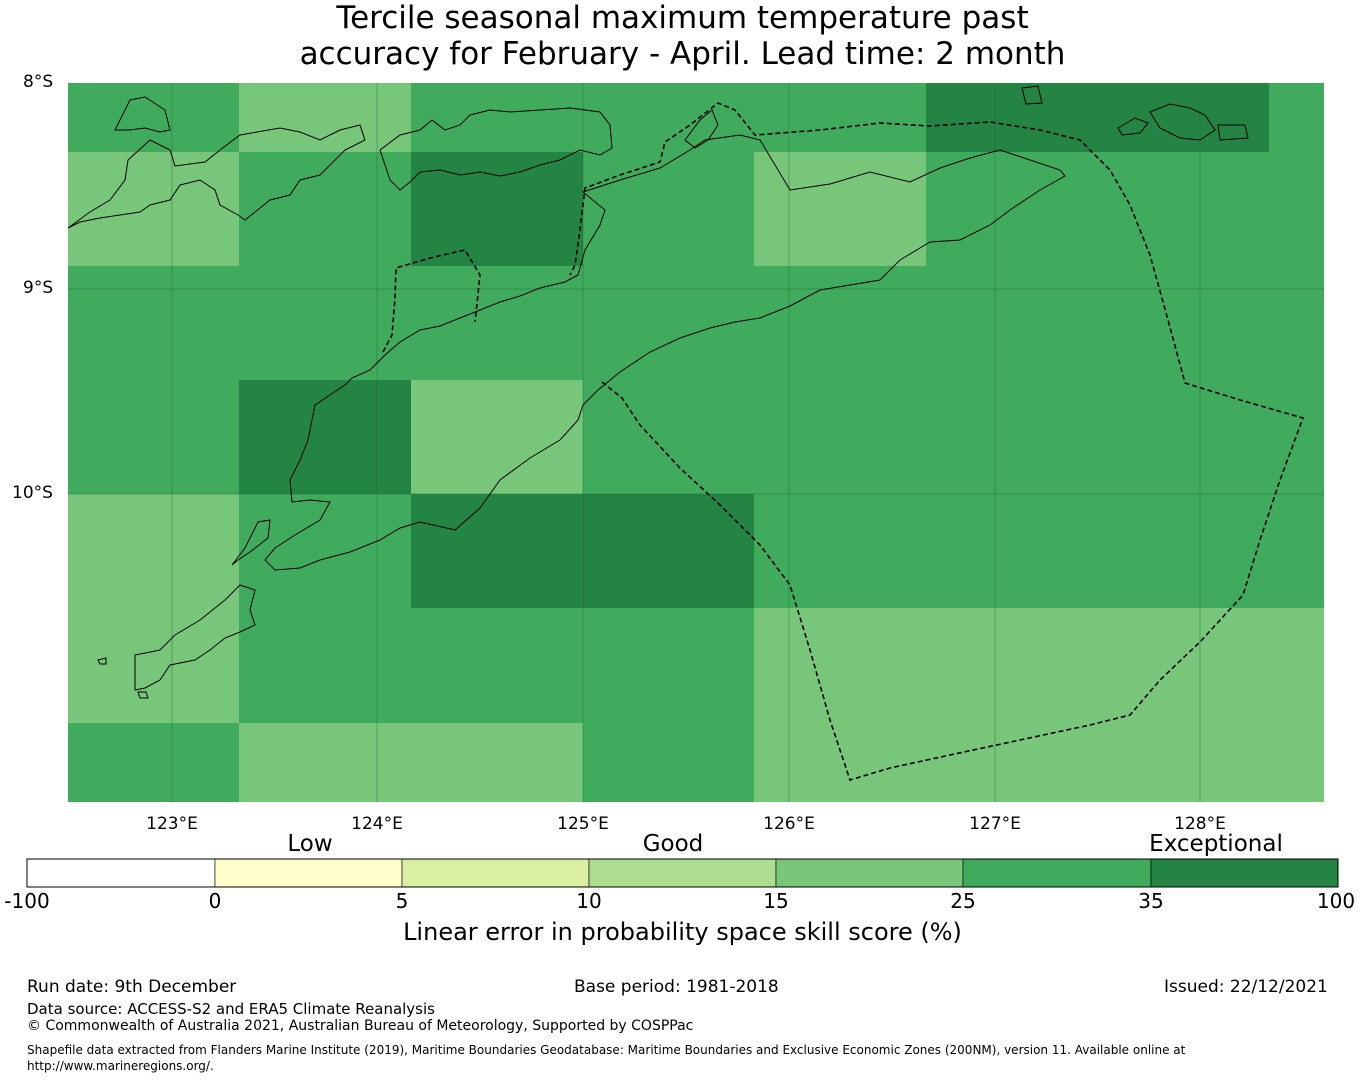 The image size is (1365, 1080). I want to click on eez-boundary-oecusse, so click(431, 301).